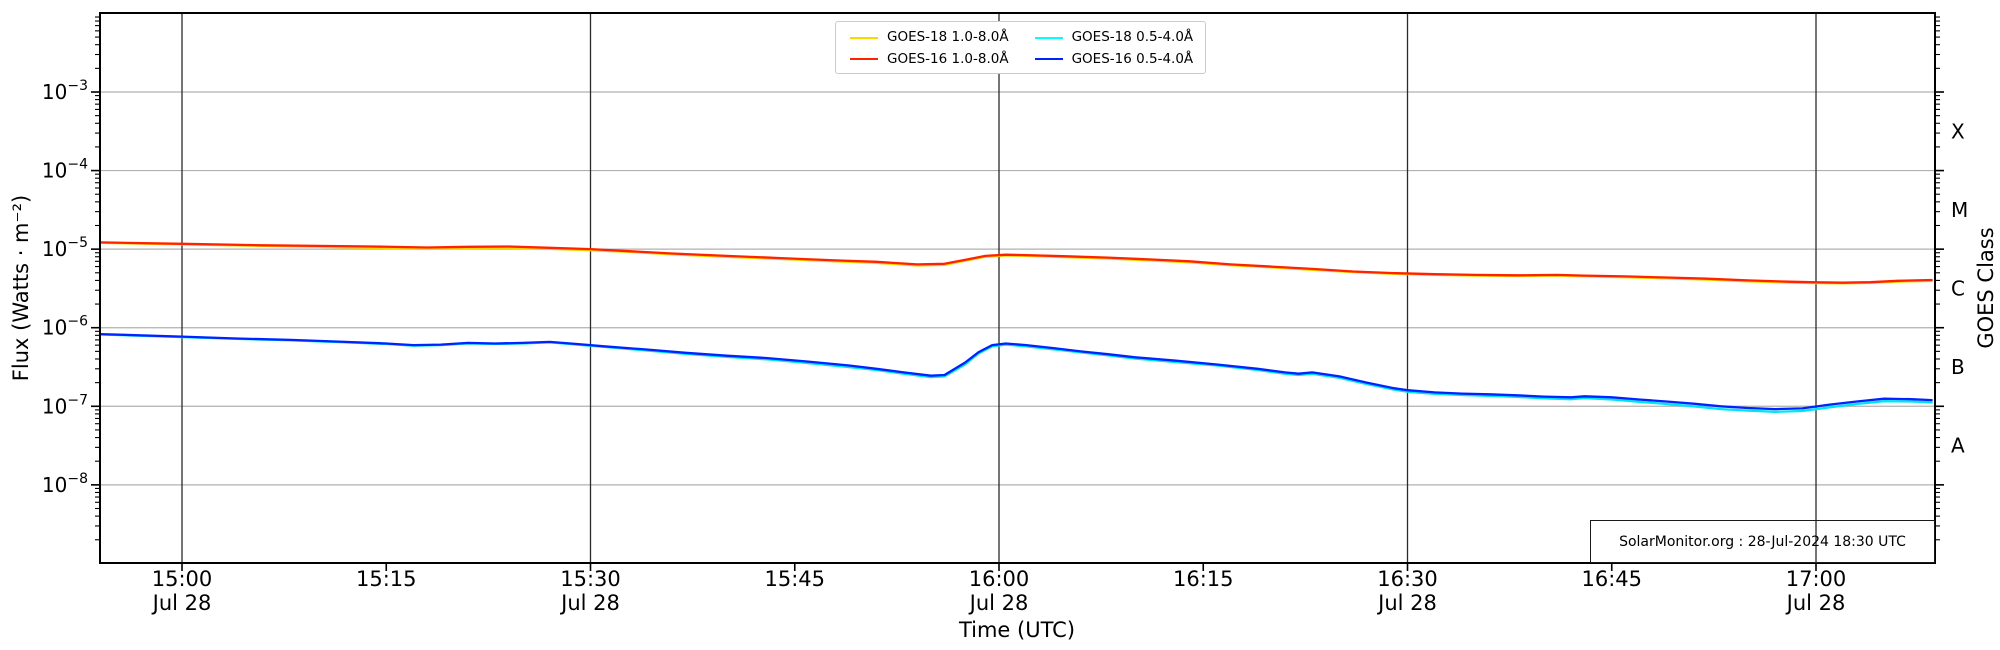  What do you see at coordinates (864, 37) in the screenshot?
I see `legend-line-swatch-goes-18-long` at bounding box center [864, 37].